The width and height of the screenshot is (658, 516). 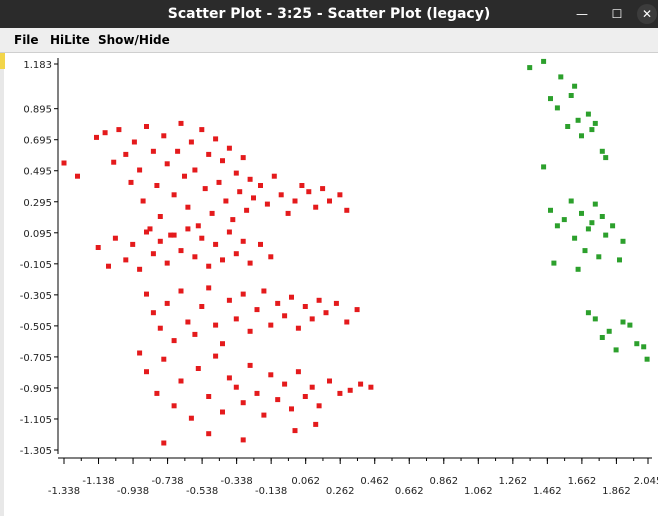 What do you see at coordinates (2, 61) in the screenshot?
I see `side-panel-tab` at bounding box center [2, 61].